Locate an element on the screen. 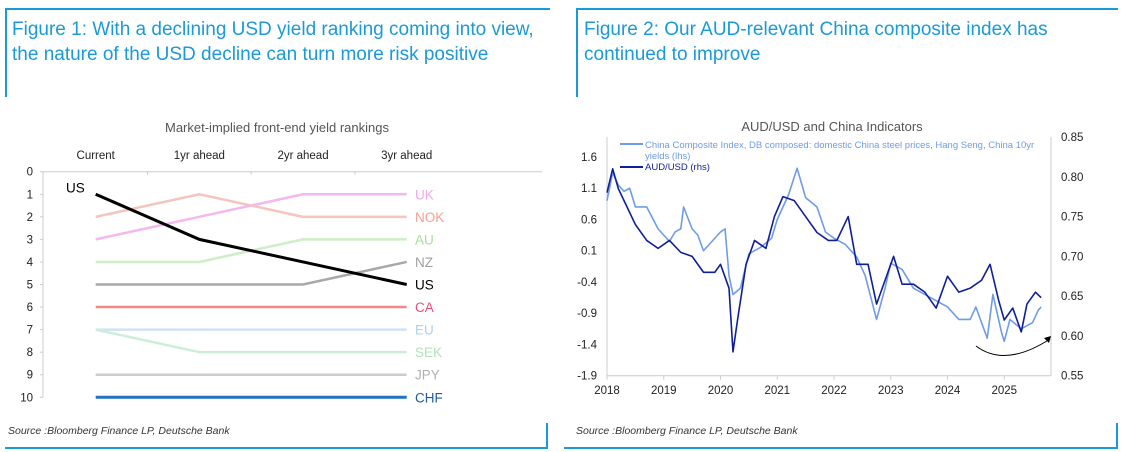 The height and width of the screenshot is (452, 1122). left-tick-label: 0.1 is located at coordinates (589, 252).